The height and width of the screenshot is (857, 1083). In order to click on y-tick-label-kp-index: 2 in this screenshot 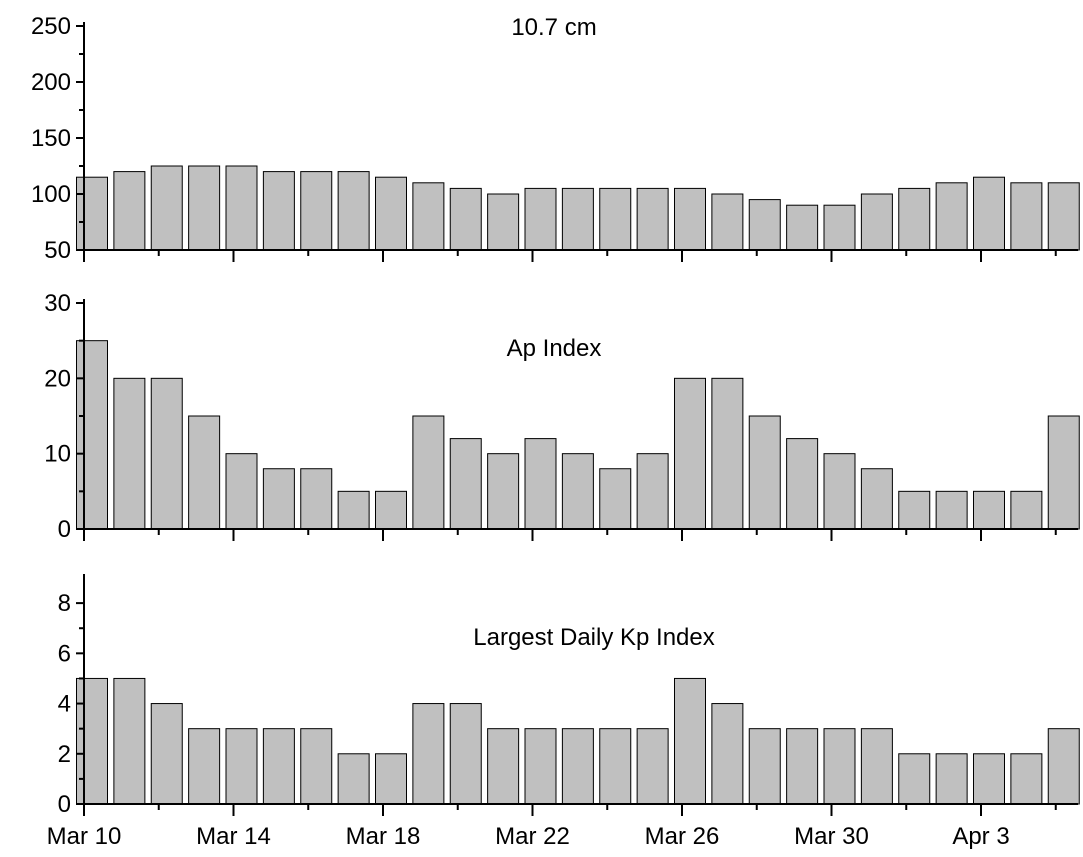, I will do `click(64, 754)`.